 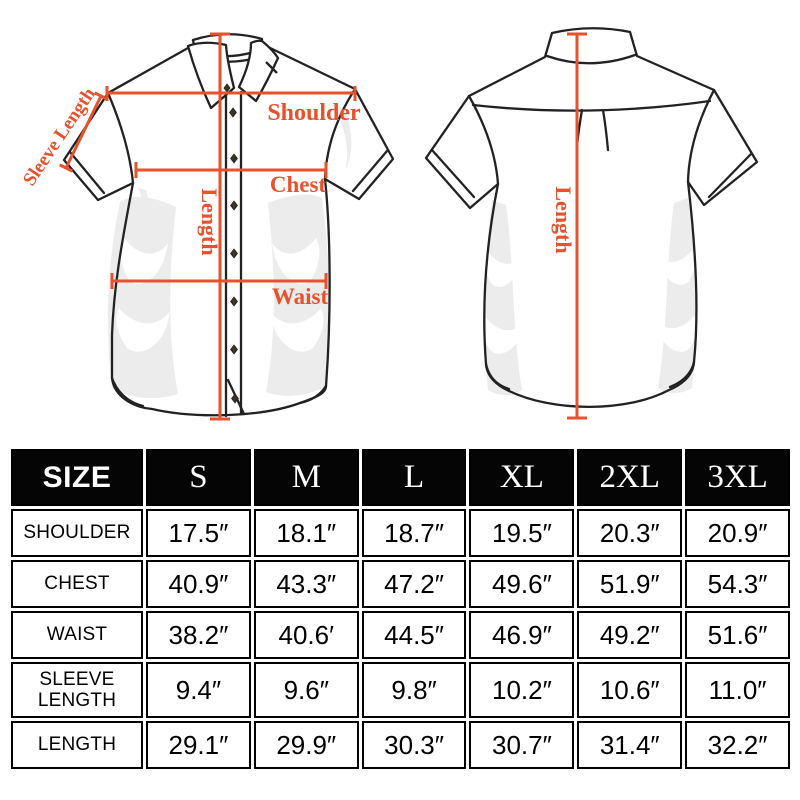 What do you see at coordinates (522, 745) in the screenshot?
I see `length-value-xl: 30.7″` at bounding box center [522, 745].